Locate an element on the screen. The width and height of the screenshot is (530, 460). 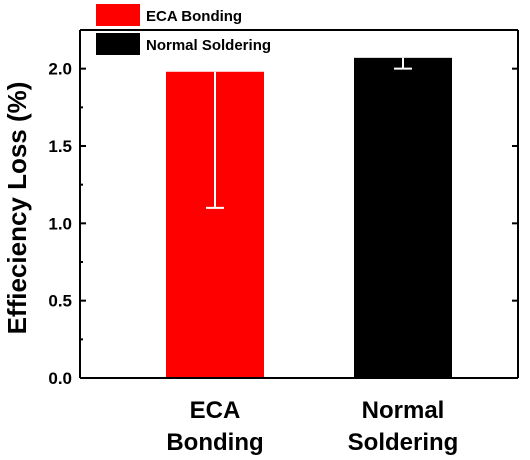
x-category-label-2: Normal Soldering is located at coordinates (403, 426).